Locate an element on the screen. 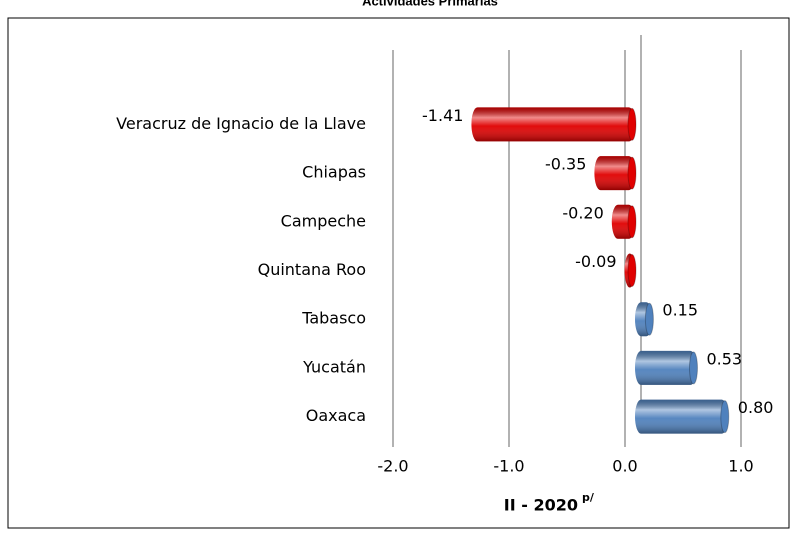 This screenshot has height=534, width=794. value-label: 0.80 is located at coordinates (756, 407).